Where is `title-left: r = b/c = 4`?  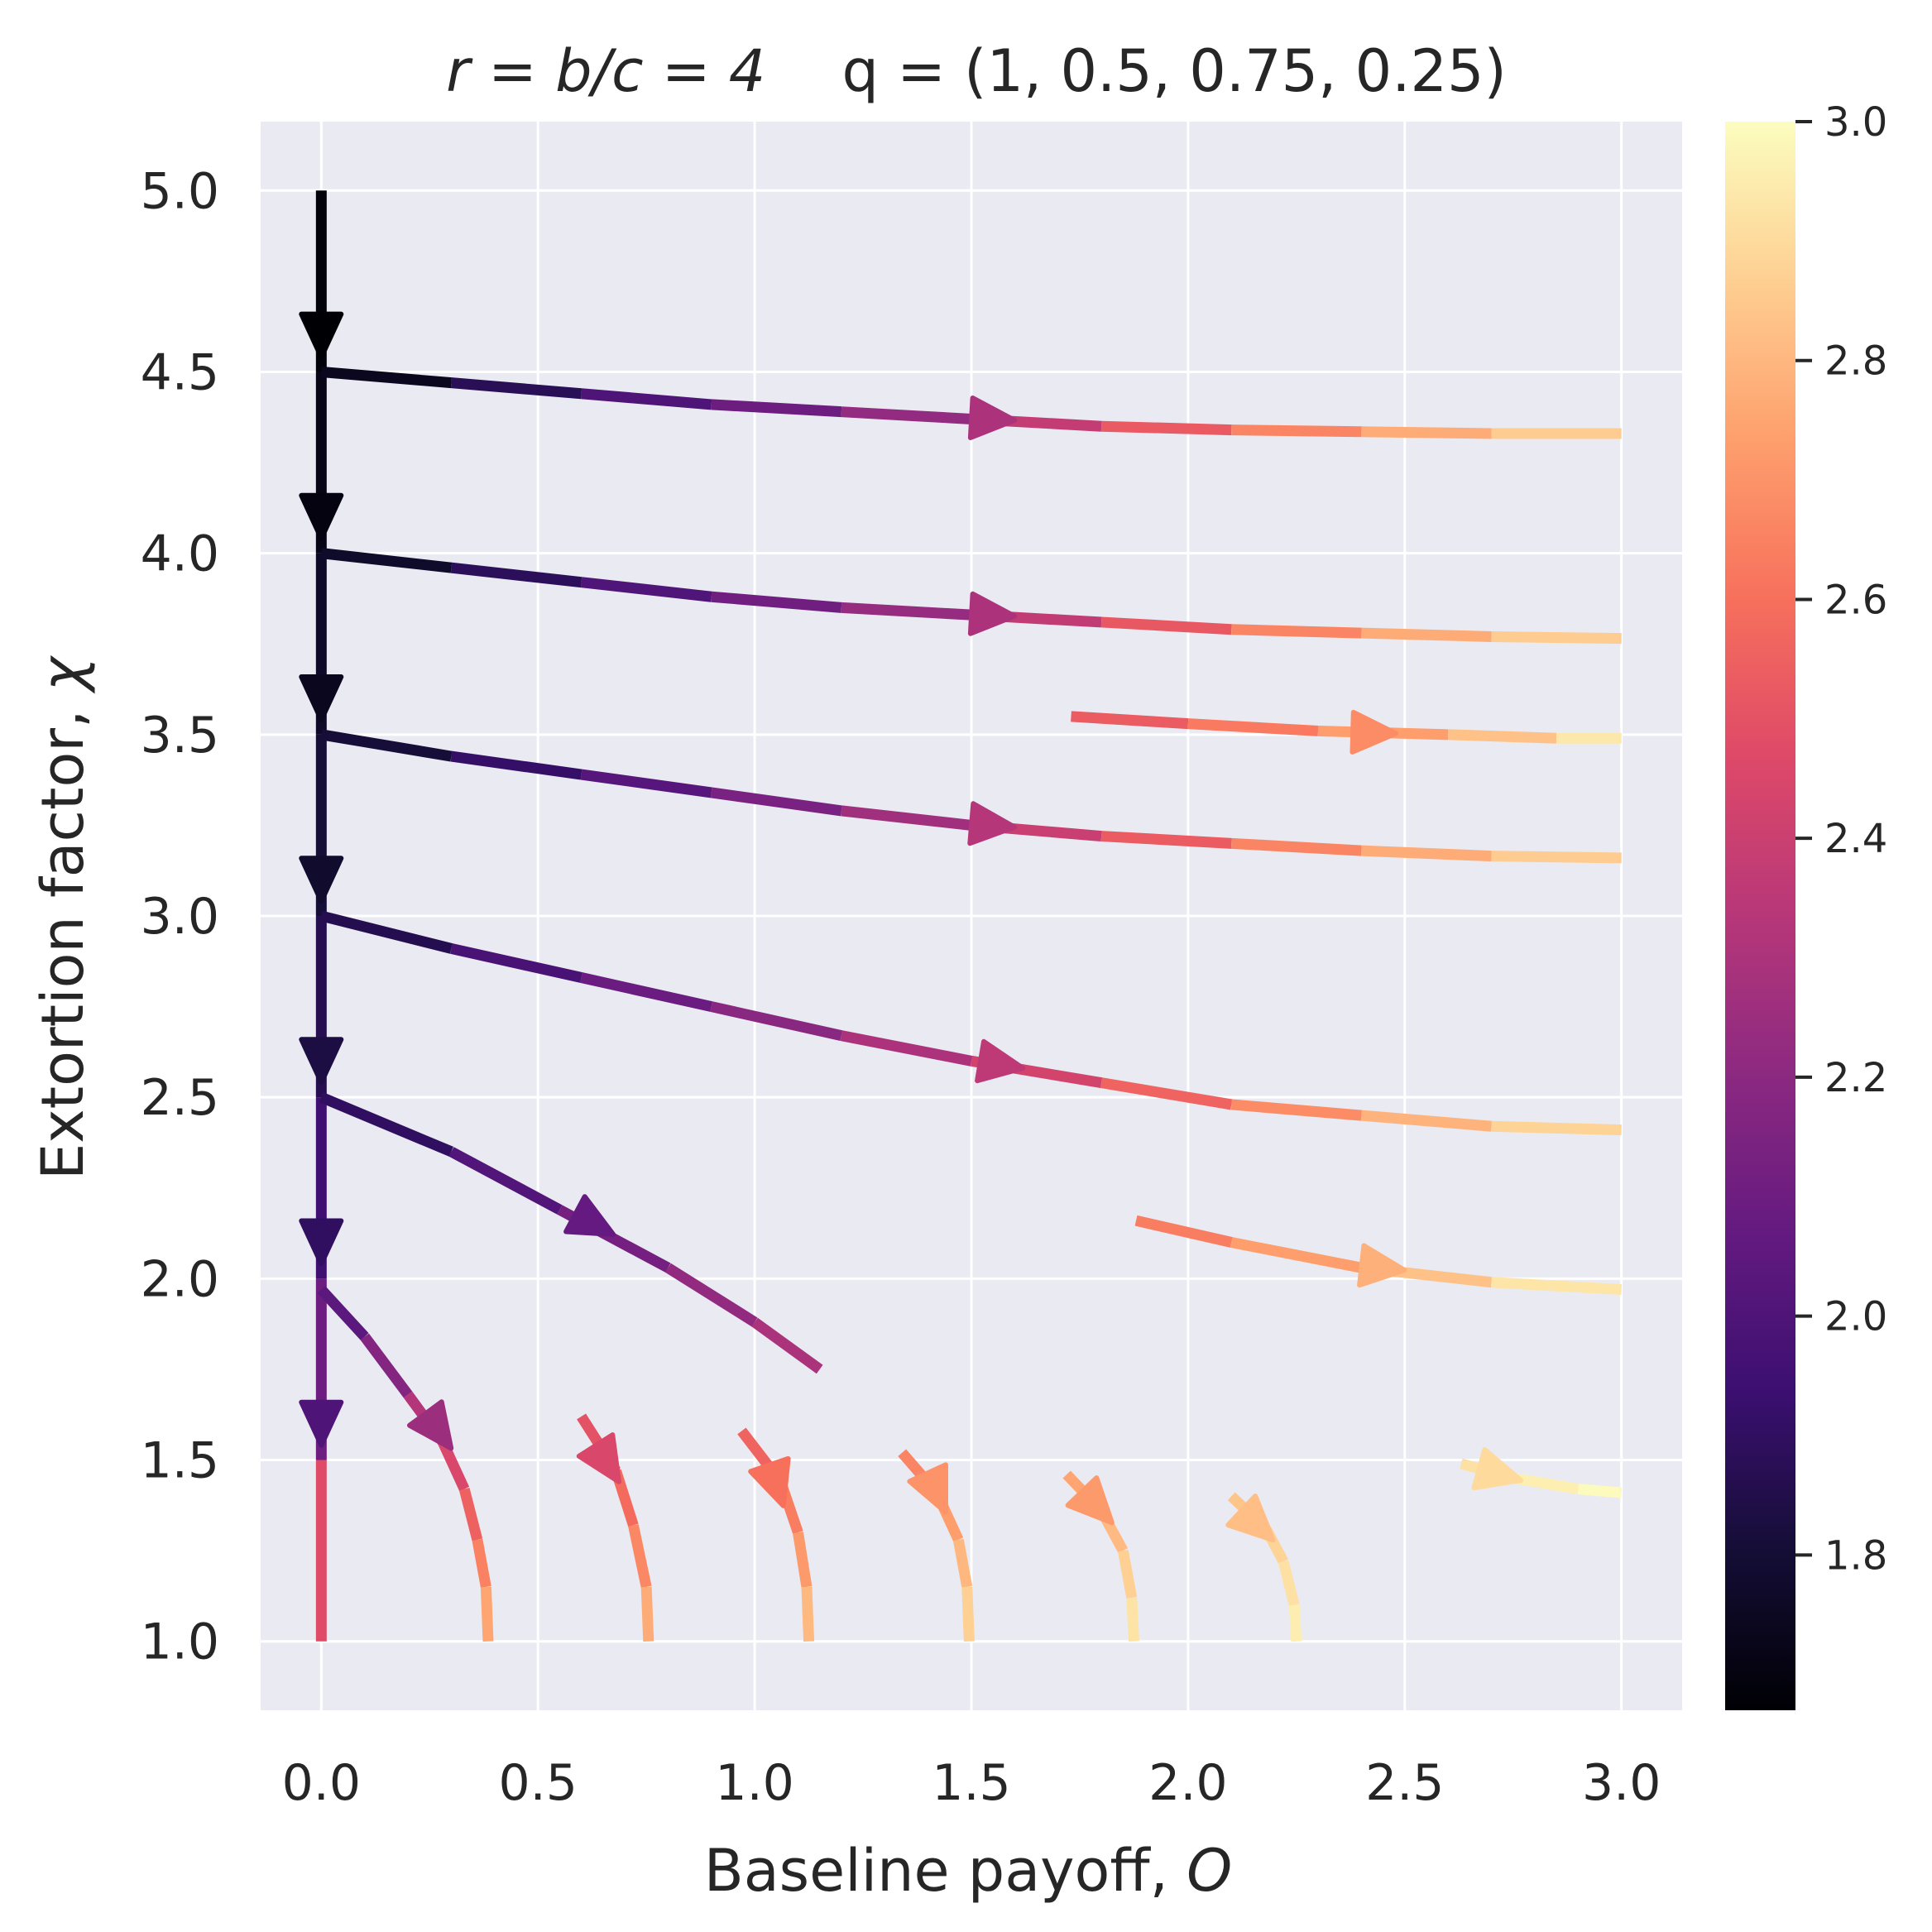
title-left: r = b/c = 4 is located at coordinates (606, 71).